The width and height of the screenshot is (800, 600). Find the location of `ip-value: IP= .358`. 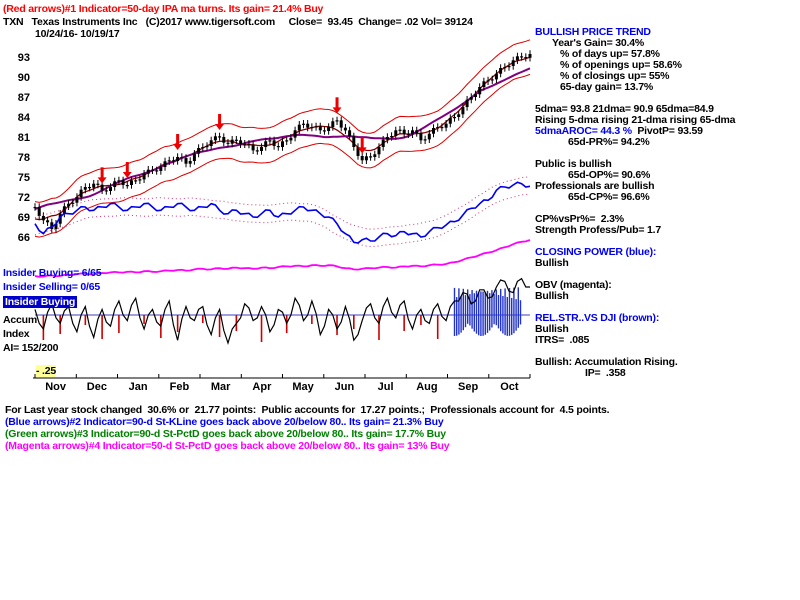

ip-value: IP= .358 is located at coordinates (605, 373).